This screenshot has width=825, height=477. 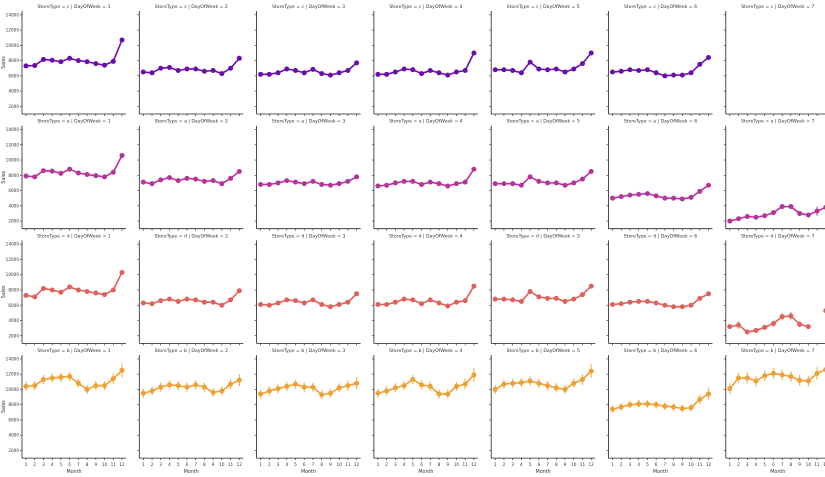 What do you see at coordinates (74, 351) in the screenshot?
I see `panel-title: StoreType = b | DayOfWeek = 1` at bounding box center [74, 351].